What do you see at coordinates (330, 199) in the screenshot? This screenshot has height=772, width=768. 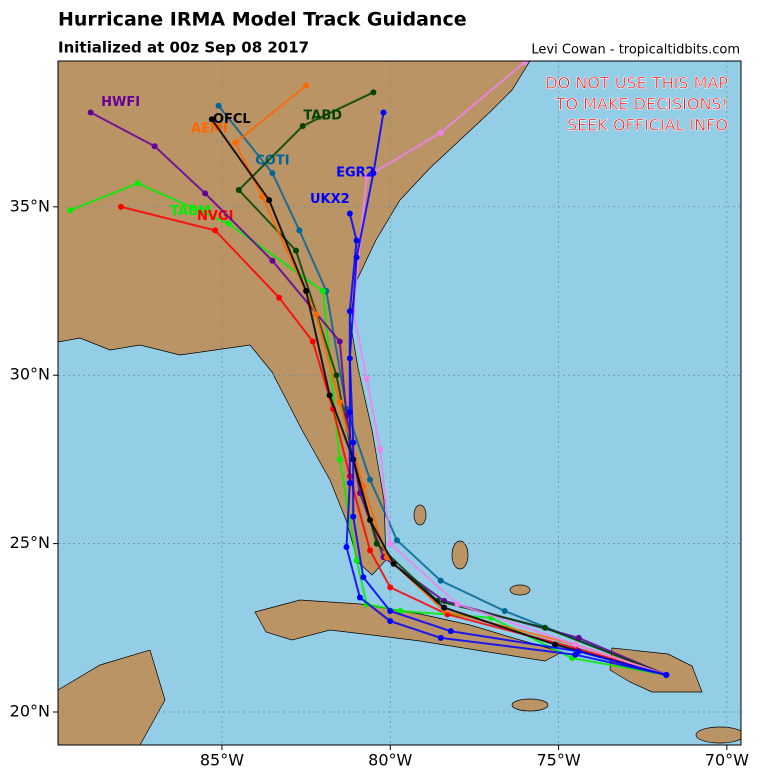 I see `track-label: UKX2` at bounding box center [330, 199].